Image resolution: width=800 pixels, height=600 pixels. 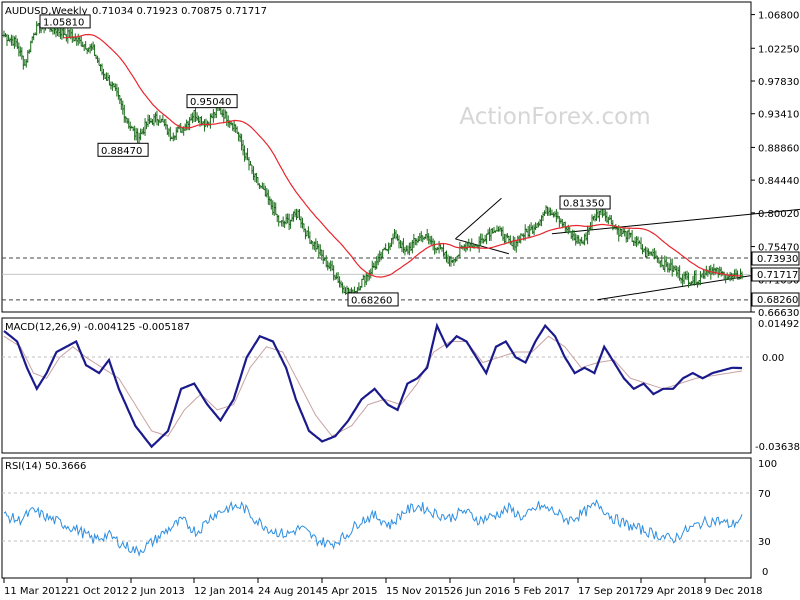 I want to click on price-bar, so click(x=742, y=275).